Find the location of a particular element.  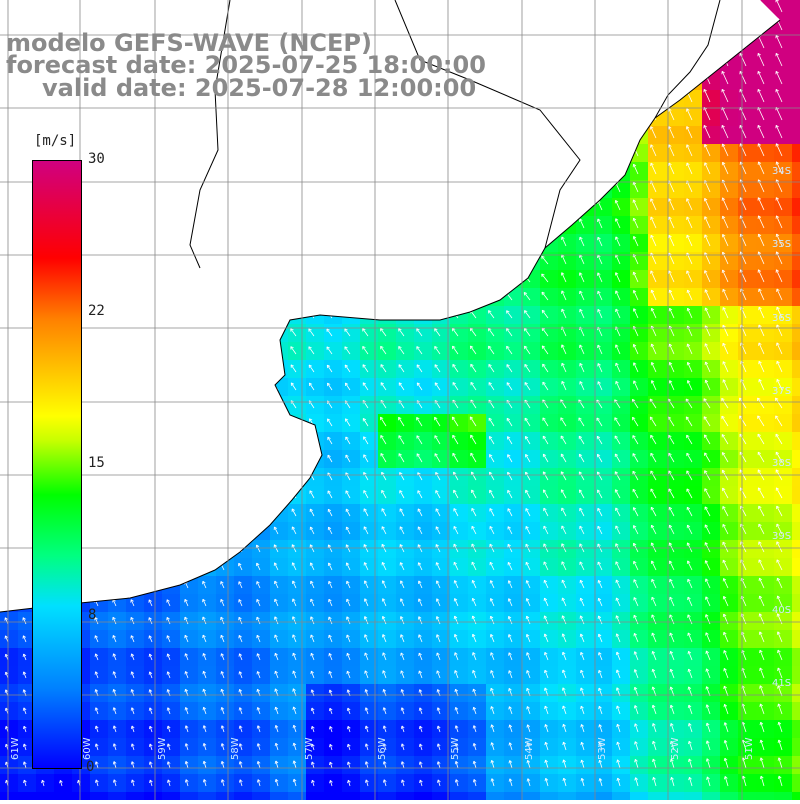

valid-date: valid date: 2025-07-28 12:00:00 is located at coordinates (259, 88).